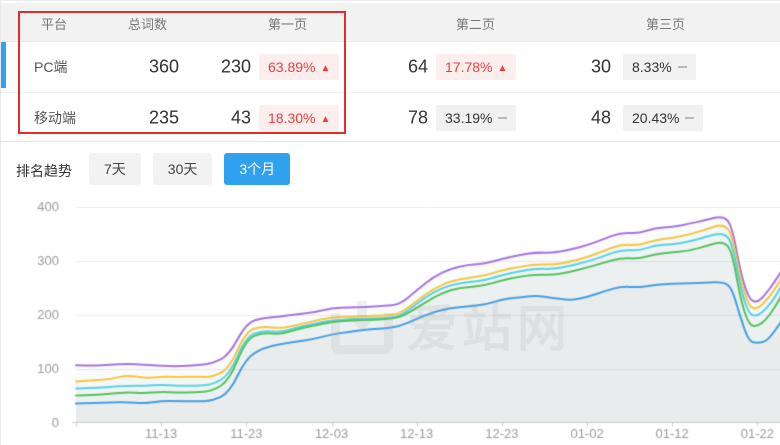 Image resolution: width=780 pixels, height=445 pixels. What do you see at coordinates (163, 66) in the screenshot?
I see `total-words-value: 360` at bounding box center [163, 66].